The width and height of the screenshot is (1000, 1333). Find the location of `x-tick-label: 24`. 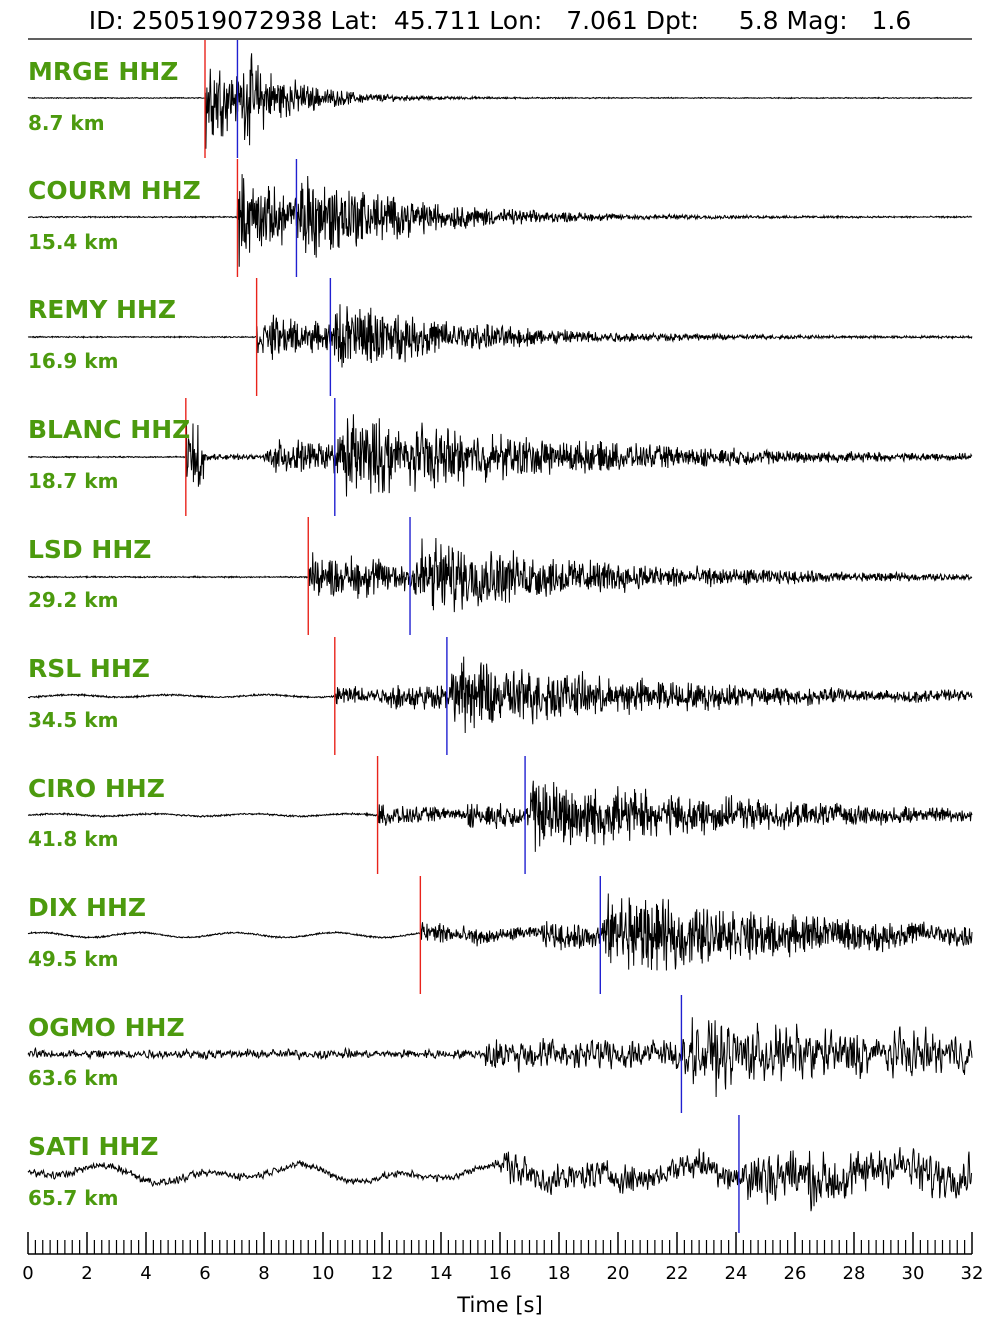

x-tick-label: 24 is located at coordinates (736, 1273).